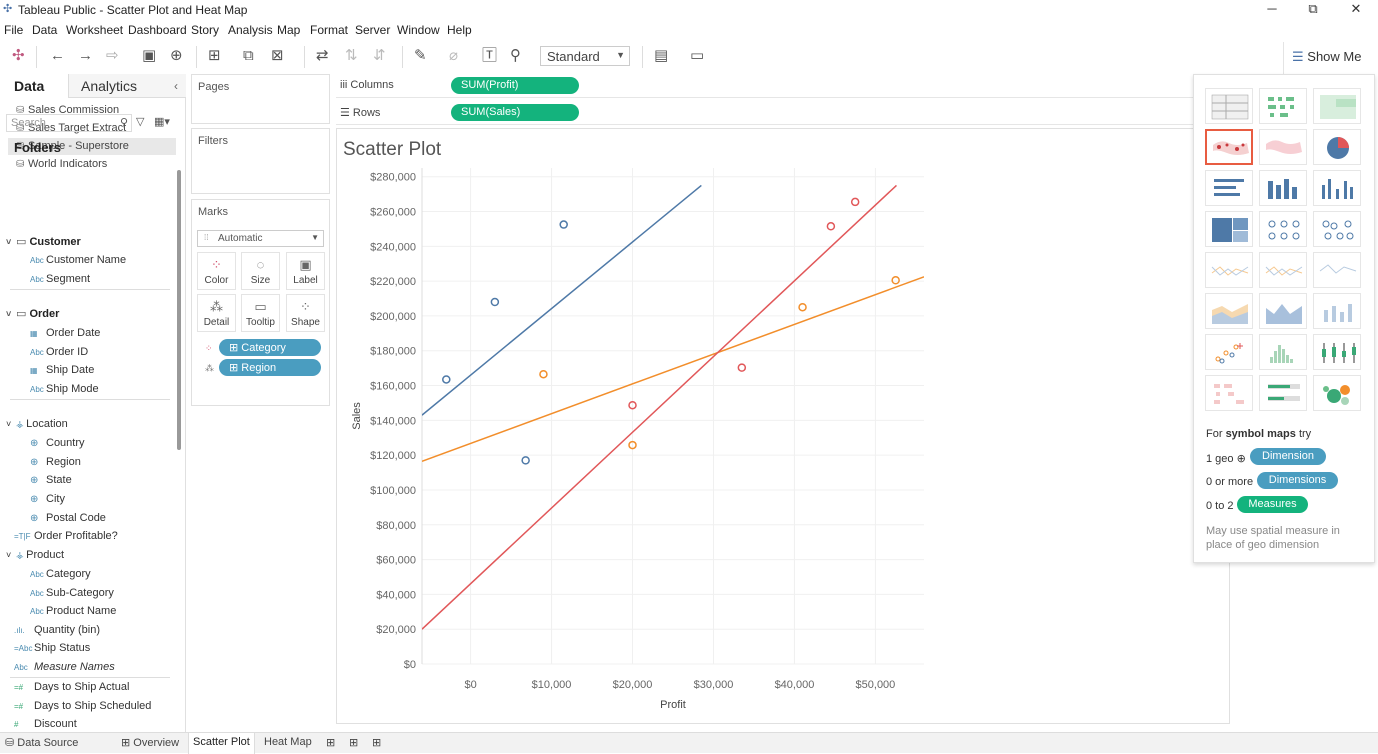 This screenshot has height=754, width=1378. What do you see at coordinates (51, 480) in the screenshot?
I see `field-state: ⊕ State` at bounding box center [51, 480].